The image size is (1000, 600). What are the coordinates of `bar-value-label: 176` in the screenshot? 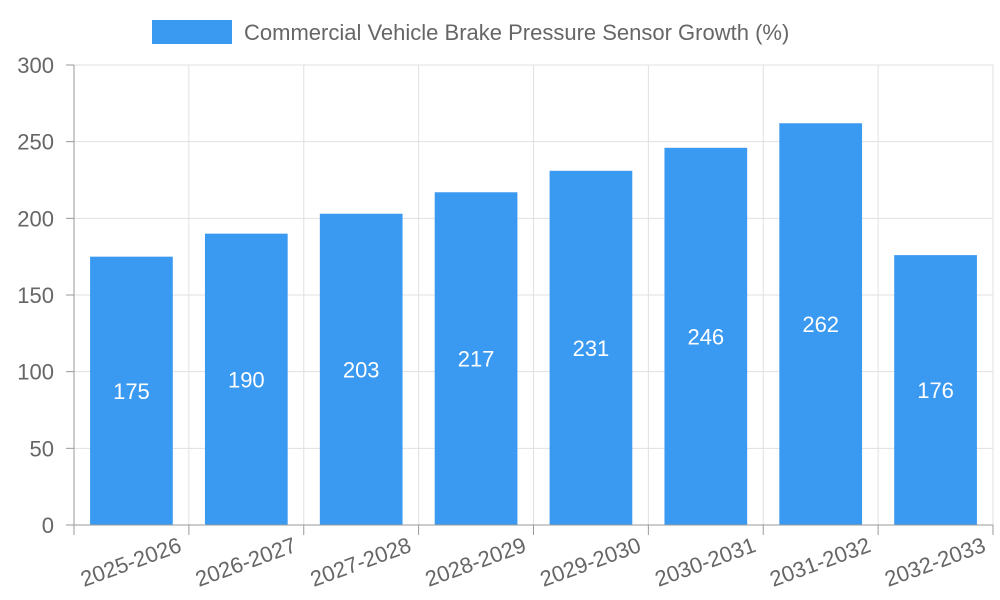 It's located at (935, 390).